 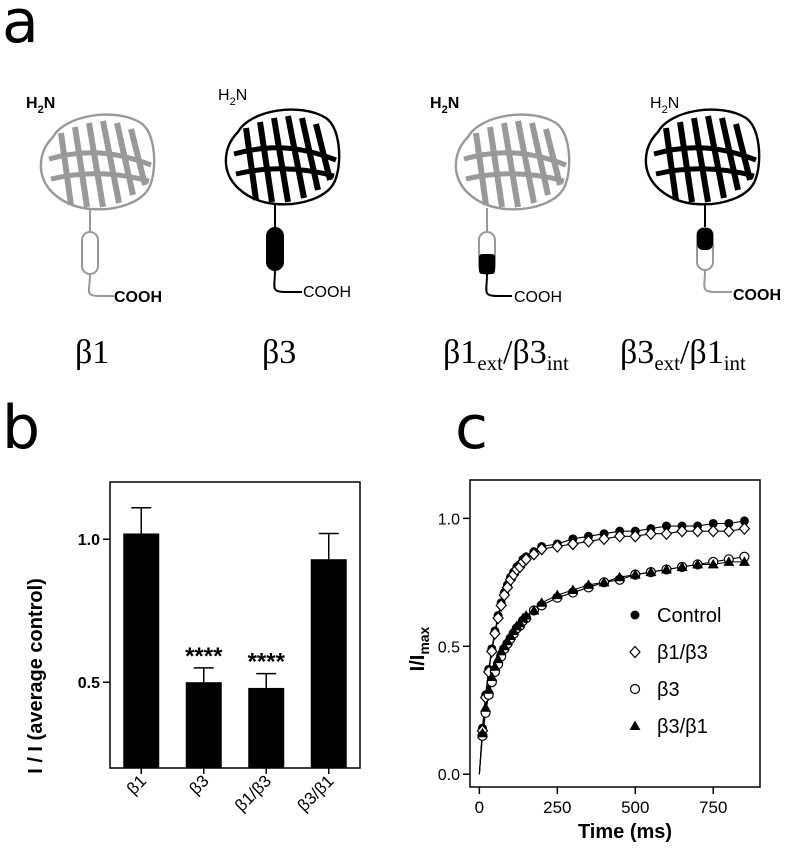 I want to click on panel-b-letter: b, so click(x=21, y=428).